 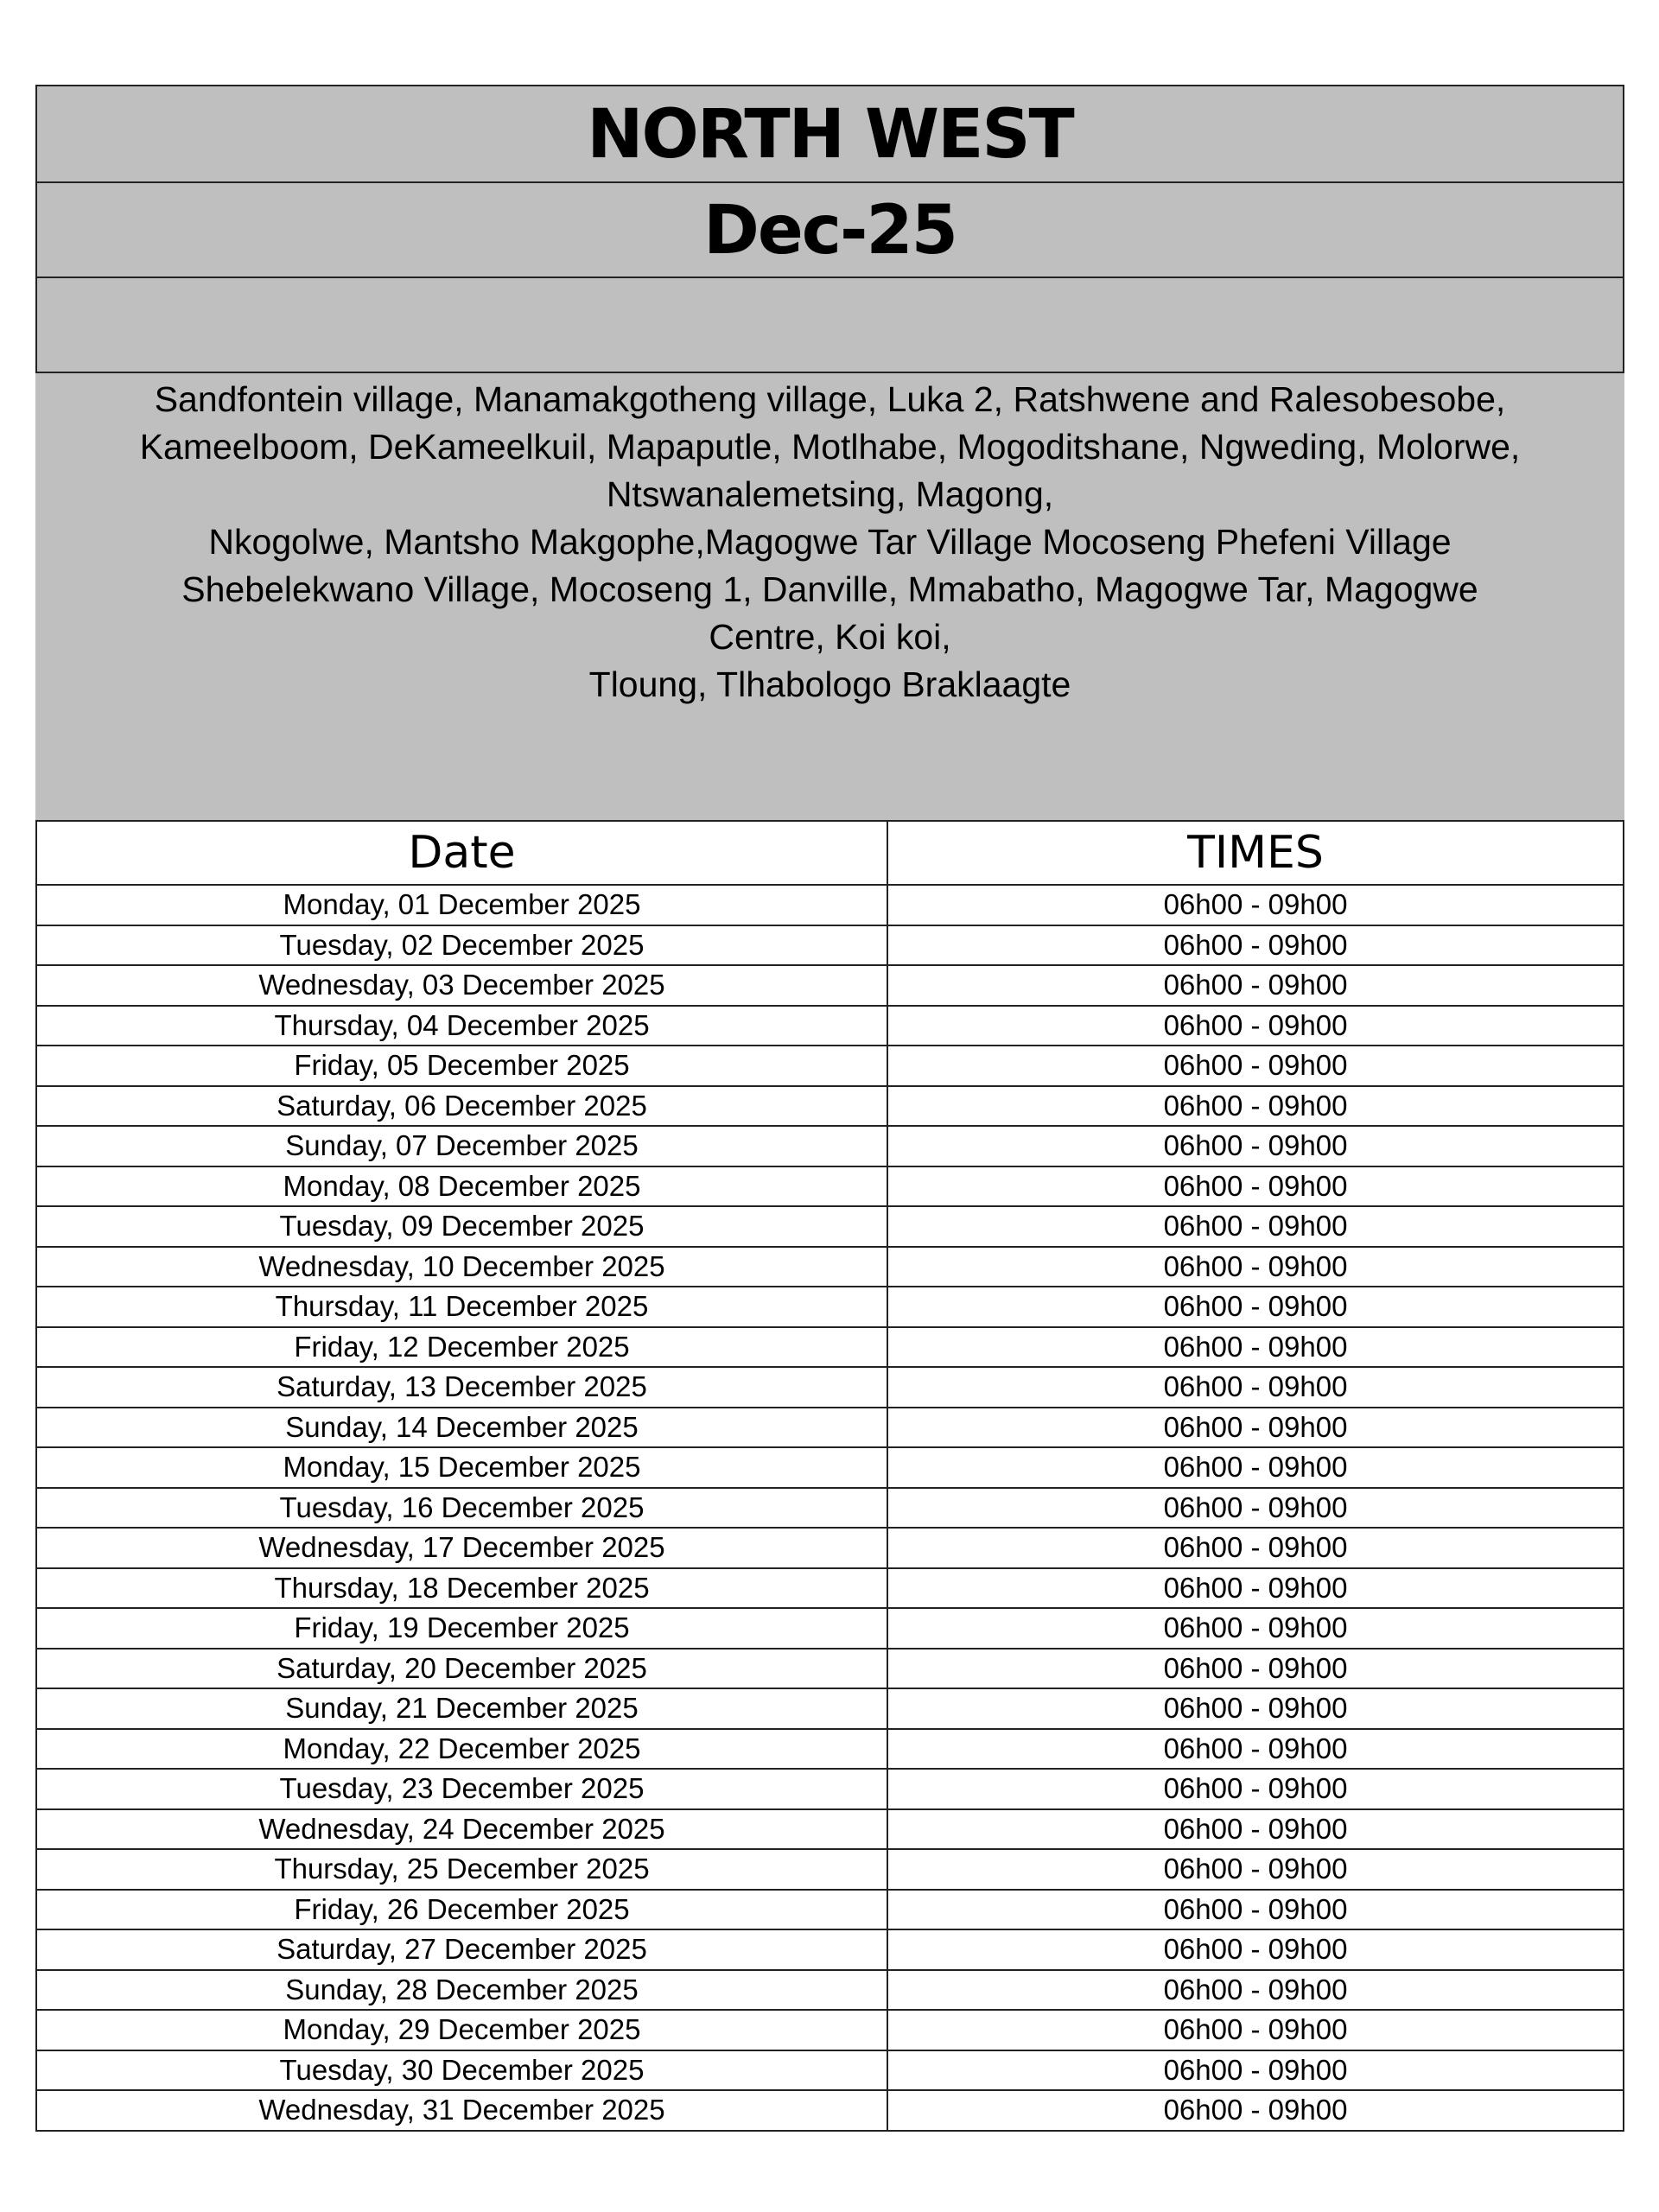 I want to click on date-cell: Monday, 22 December 2025, so click(x=461, y=1748).